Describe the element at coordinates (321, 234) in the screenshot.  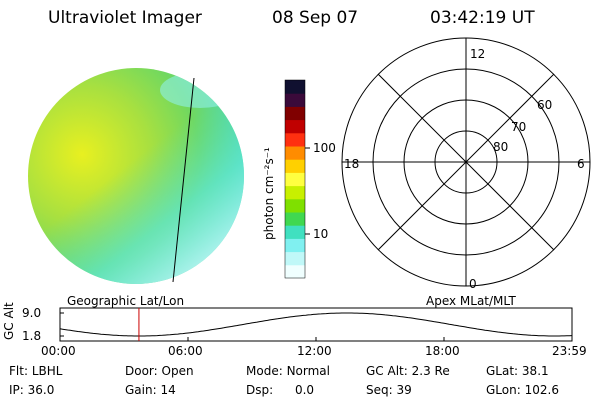
I see `colorbar-tick-10: 10` at that location.